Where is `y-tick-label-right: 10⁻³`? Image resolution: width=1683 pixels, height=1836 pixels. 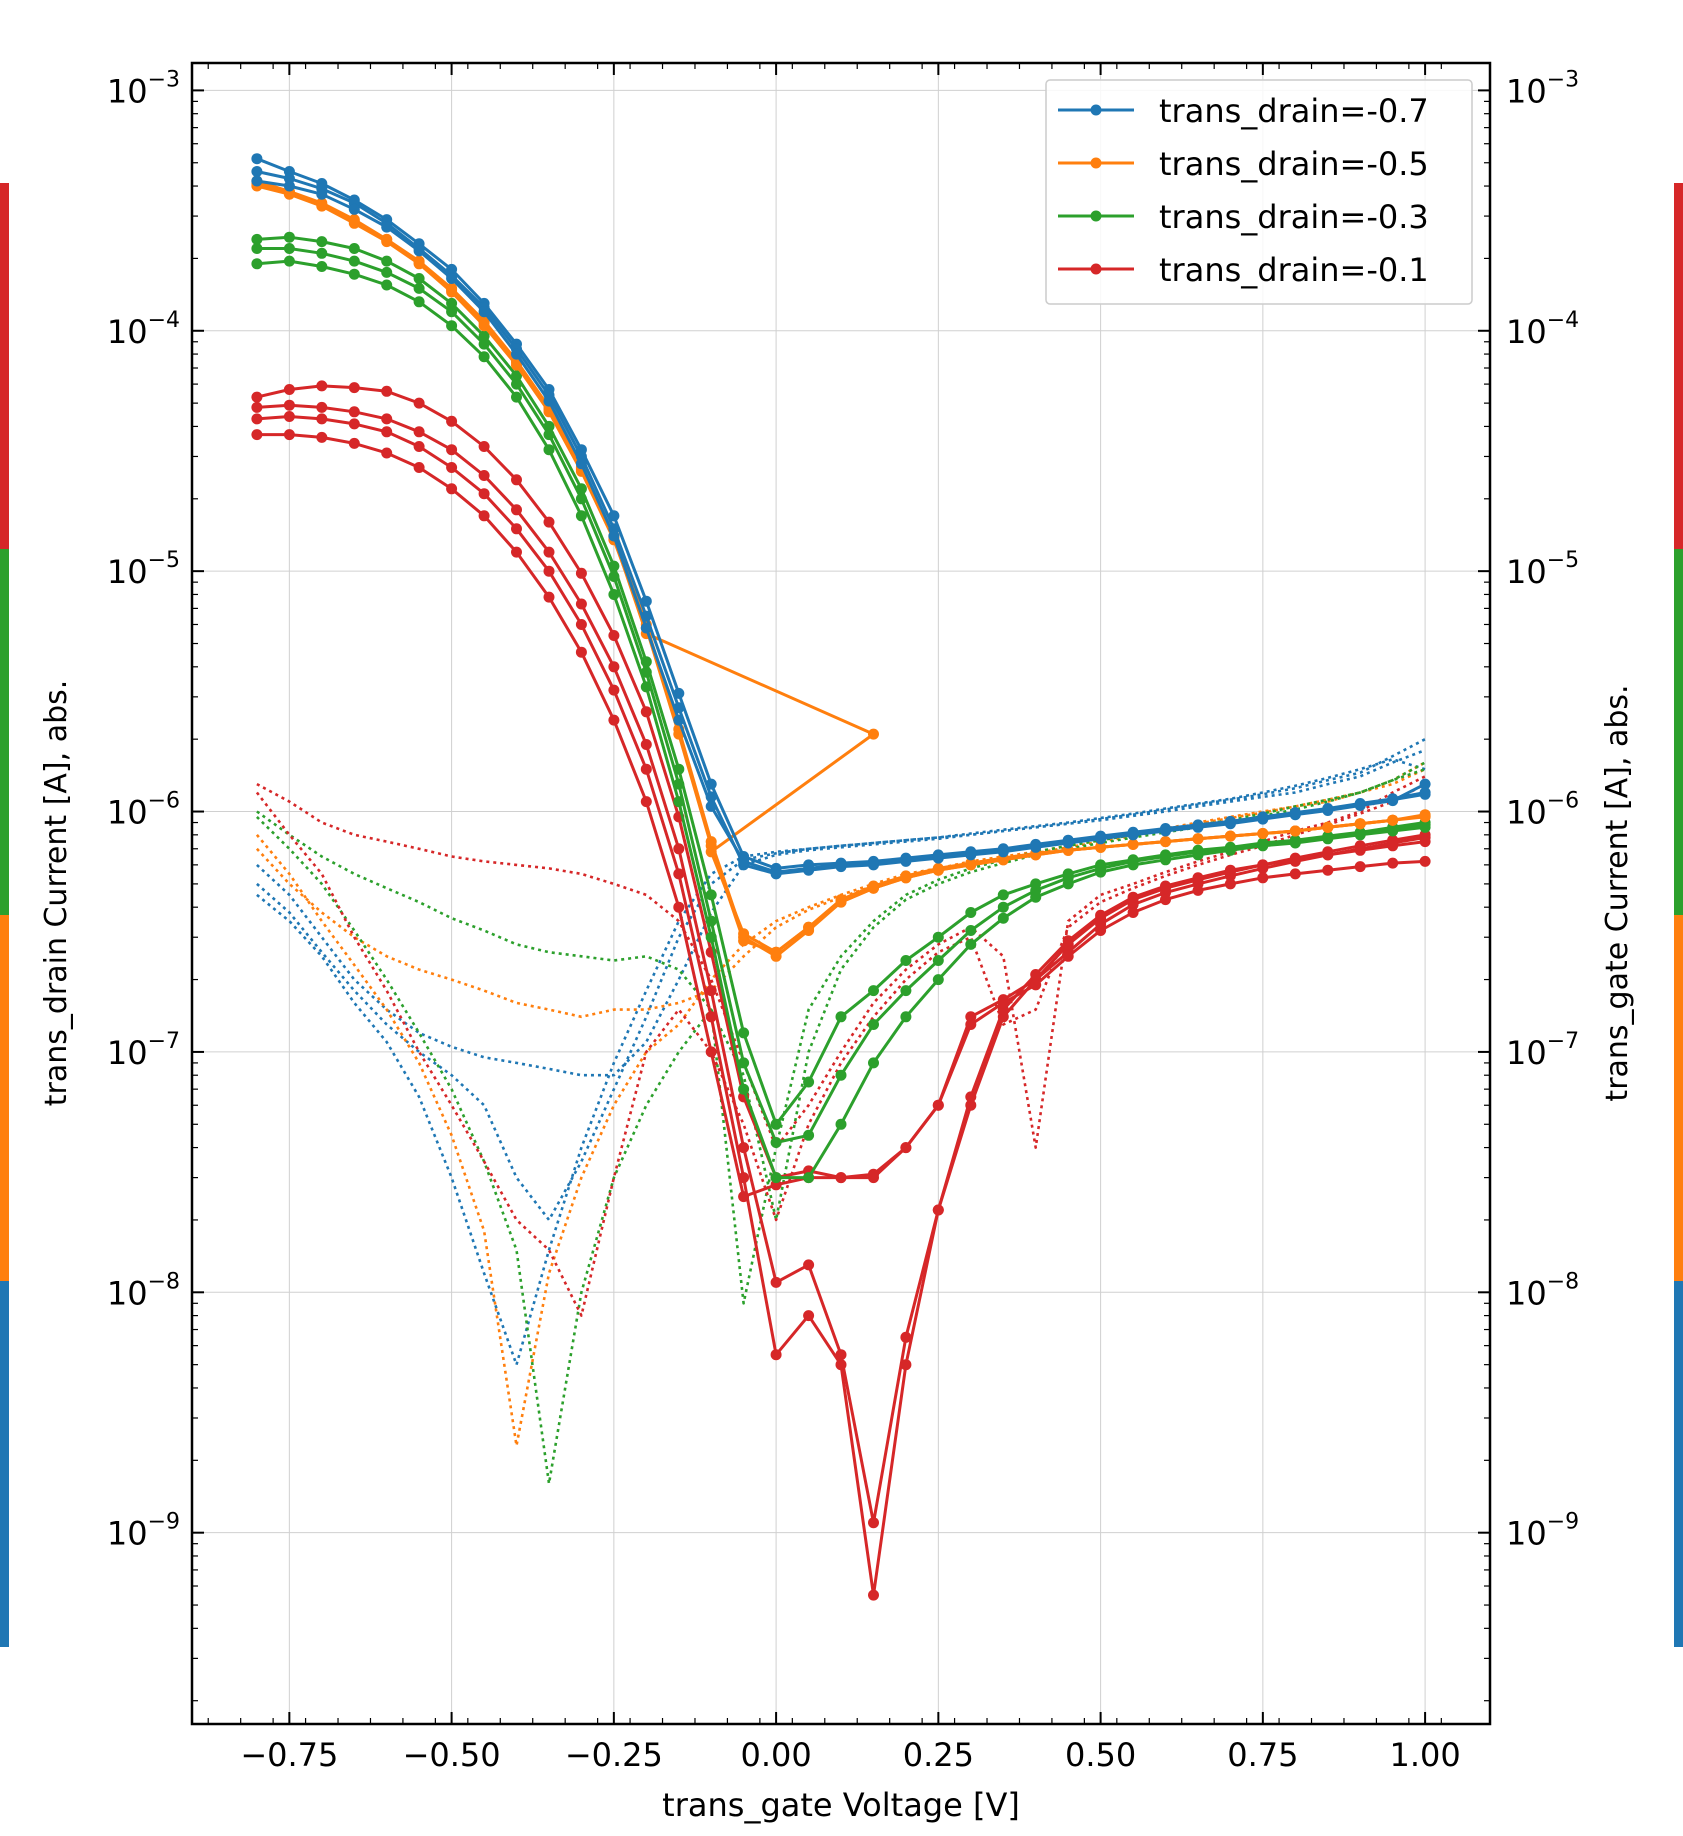
y-tick-label-right: 10⁻³ is located at coordinates (1542, 88).